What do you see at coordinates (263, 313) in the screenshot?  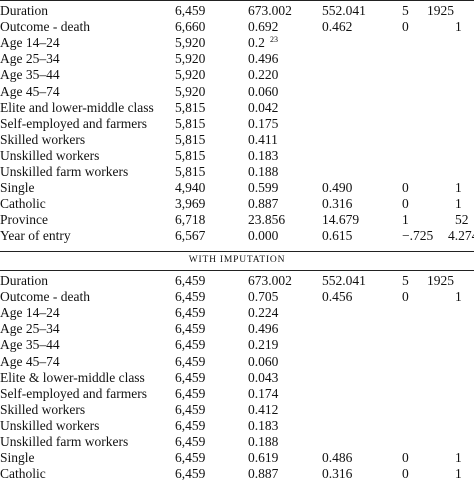 I see `cell-mean: 0.224` at bounding box center [263, 313].